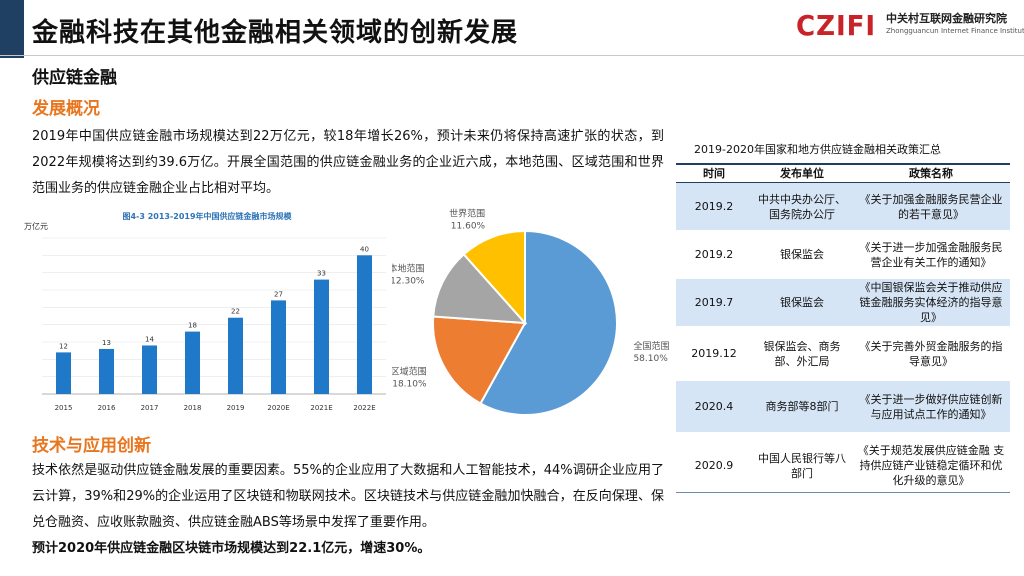  What do you see at coordinates (63, 346) in the screenshot?
I see `data-label: 12` at bounding box center [63, 346].